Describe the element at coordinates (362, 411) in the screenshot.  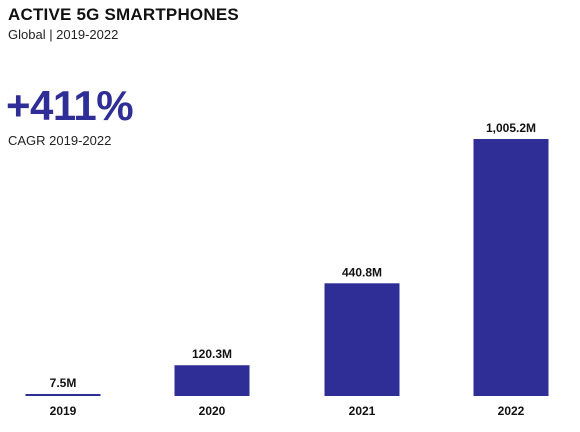
I see `x-tick-label-2021: 2021` at that location.